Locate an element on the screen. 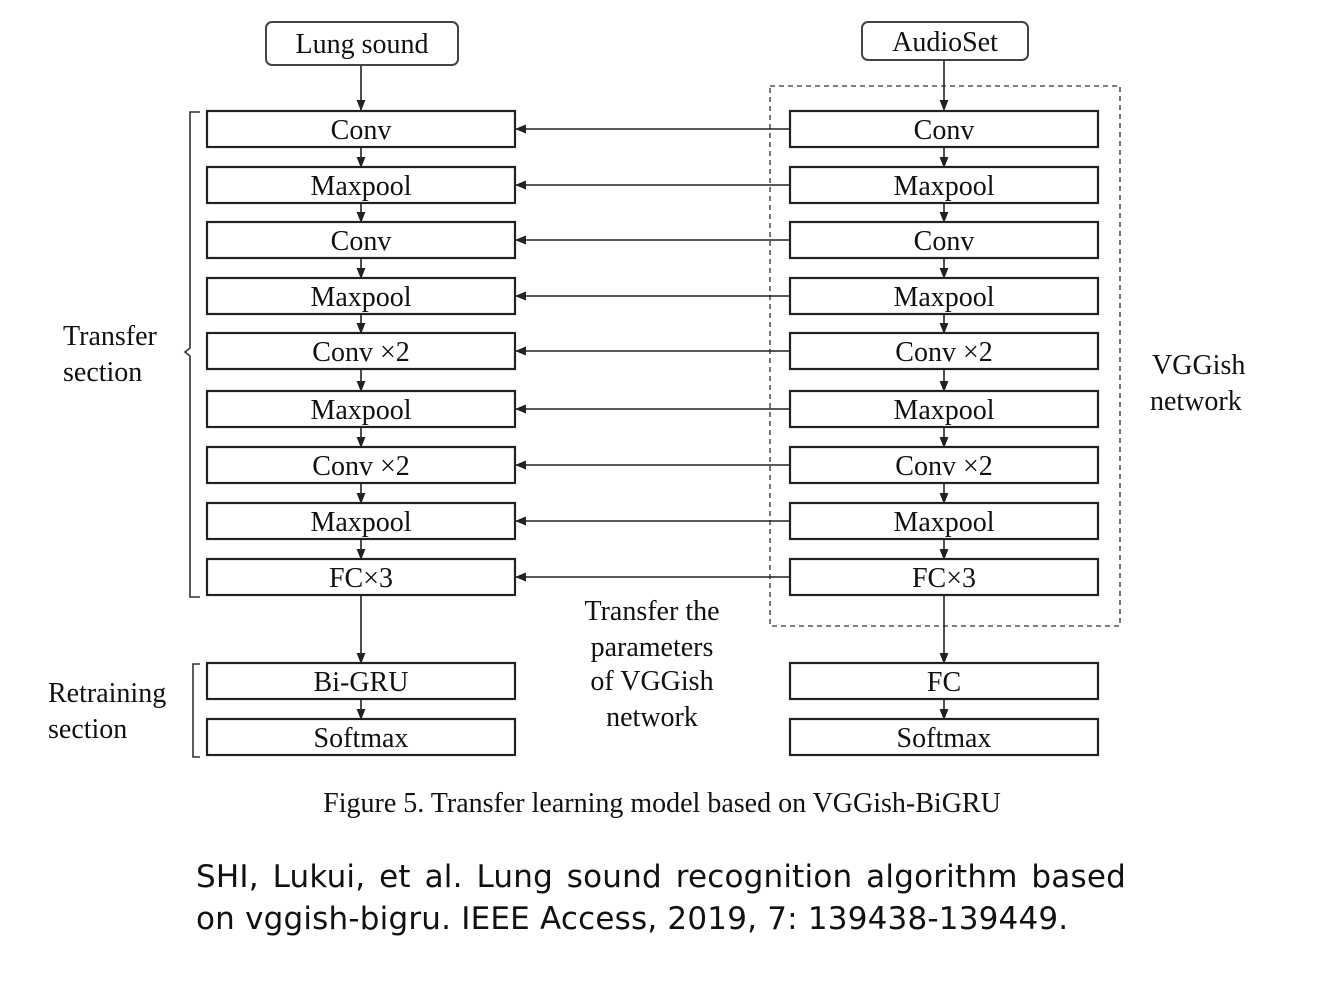 The image size is (1331, 1000). left-layer-4-label: Maxpool is located at coordinates (360, 297).